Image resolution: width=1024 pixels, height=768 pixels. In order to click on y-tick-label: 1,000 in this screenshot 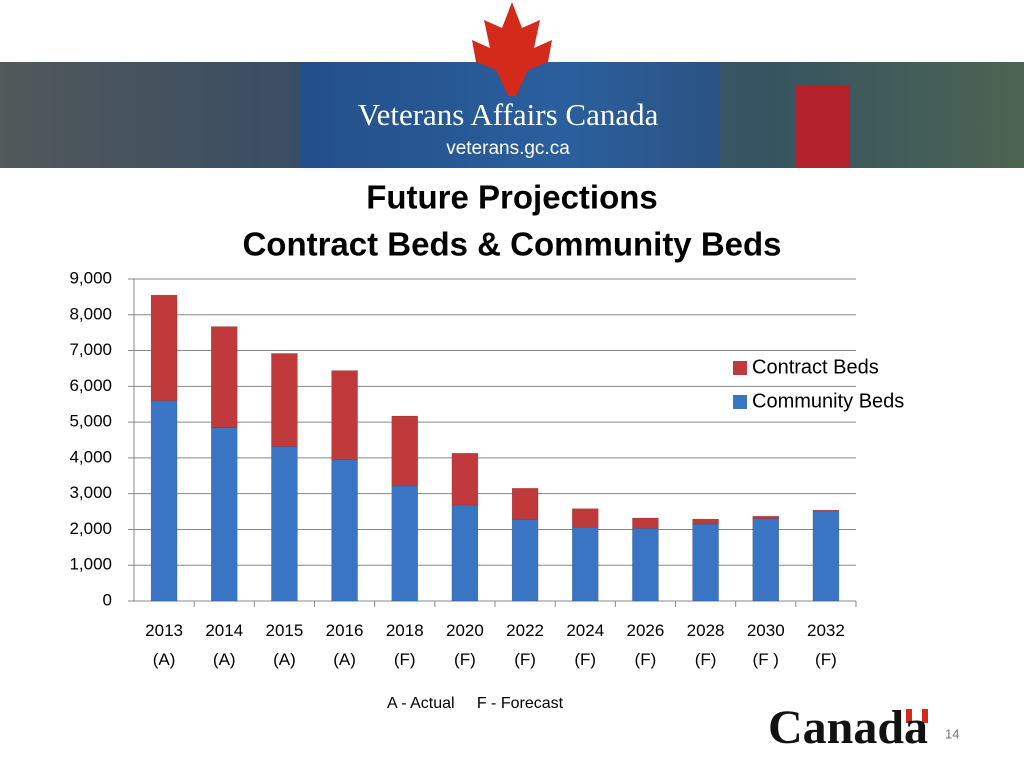, I will do `click(90, 564)`.